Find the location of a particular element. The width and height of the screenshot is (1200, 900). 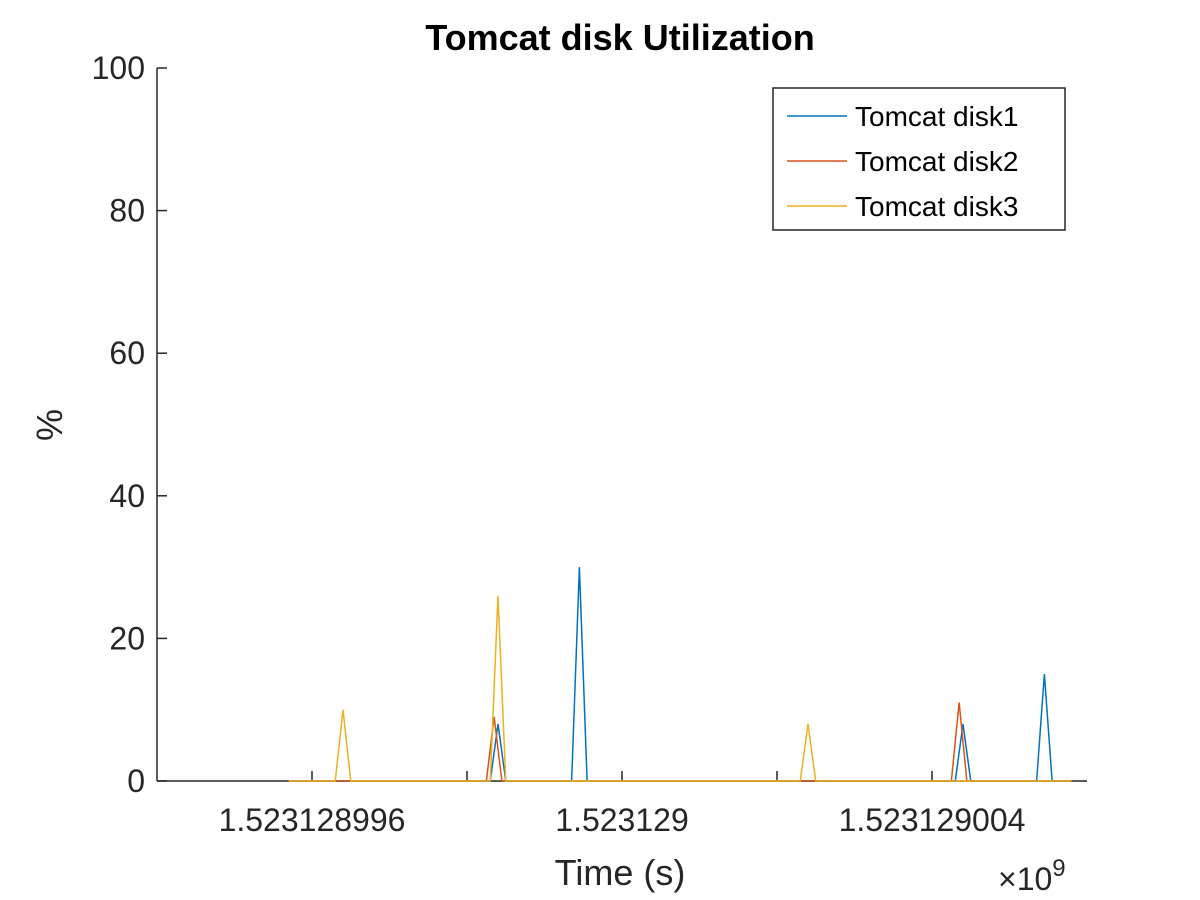

x-tick-label: 1.523129004 is located at coordinates (932, 820).